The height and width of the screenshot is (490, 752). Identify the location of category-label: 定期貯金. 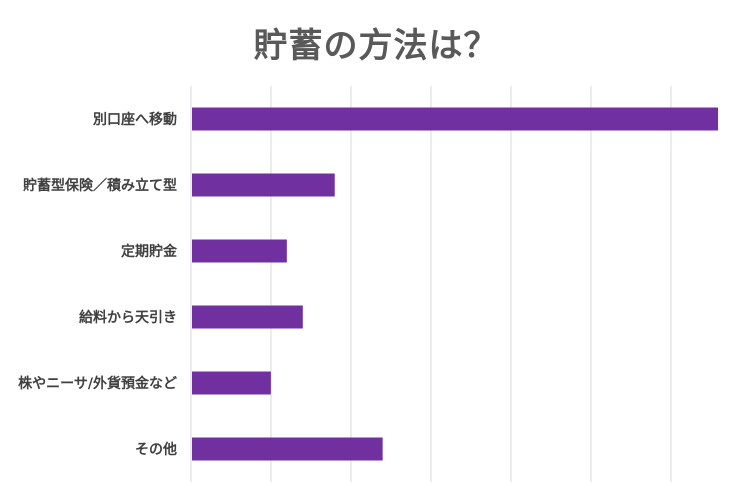
(149, 251).